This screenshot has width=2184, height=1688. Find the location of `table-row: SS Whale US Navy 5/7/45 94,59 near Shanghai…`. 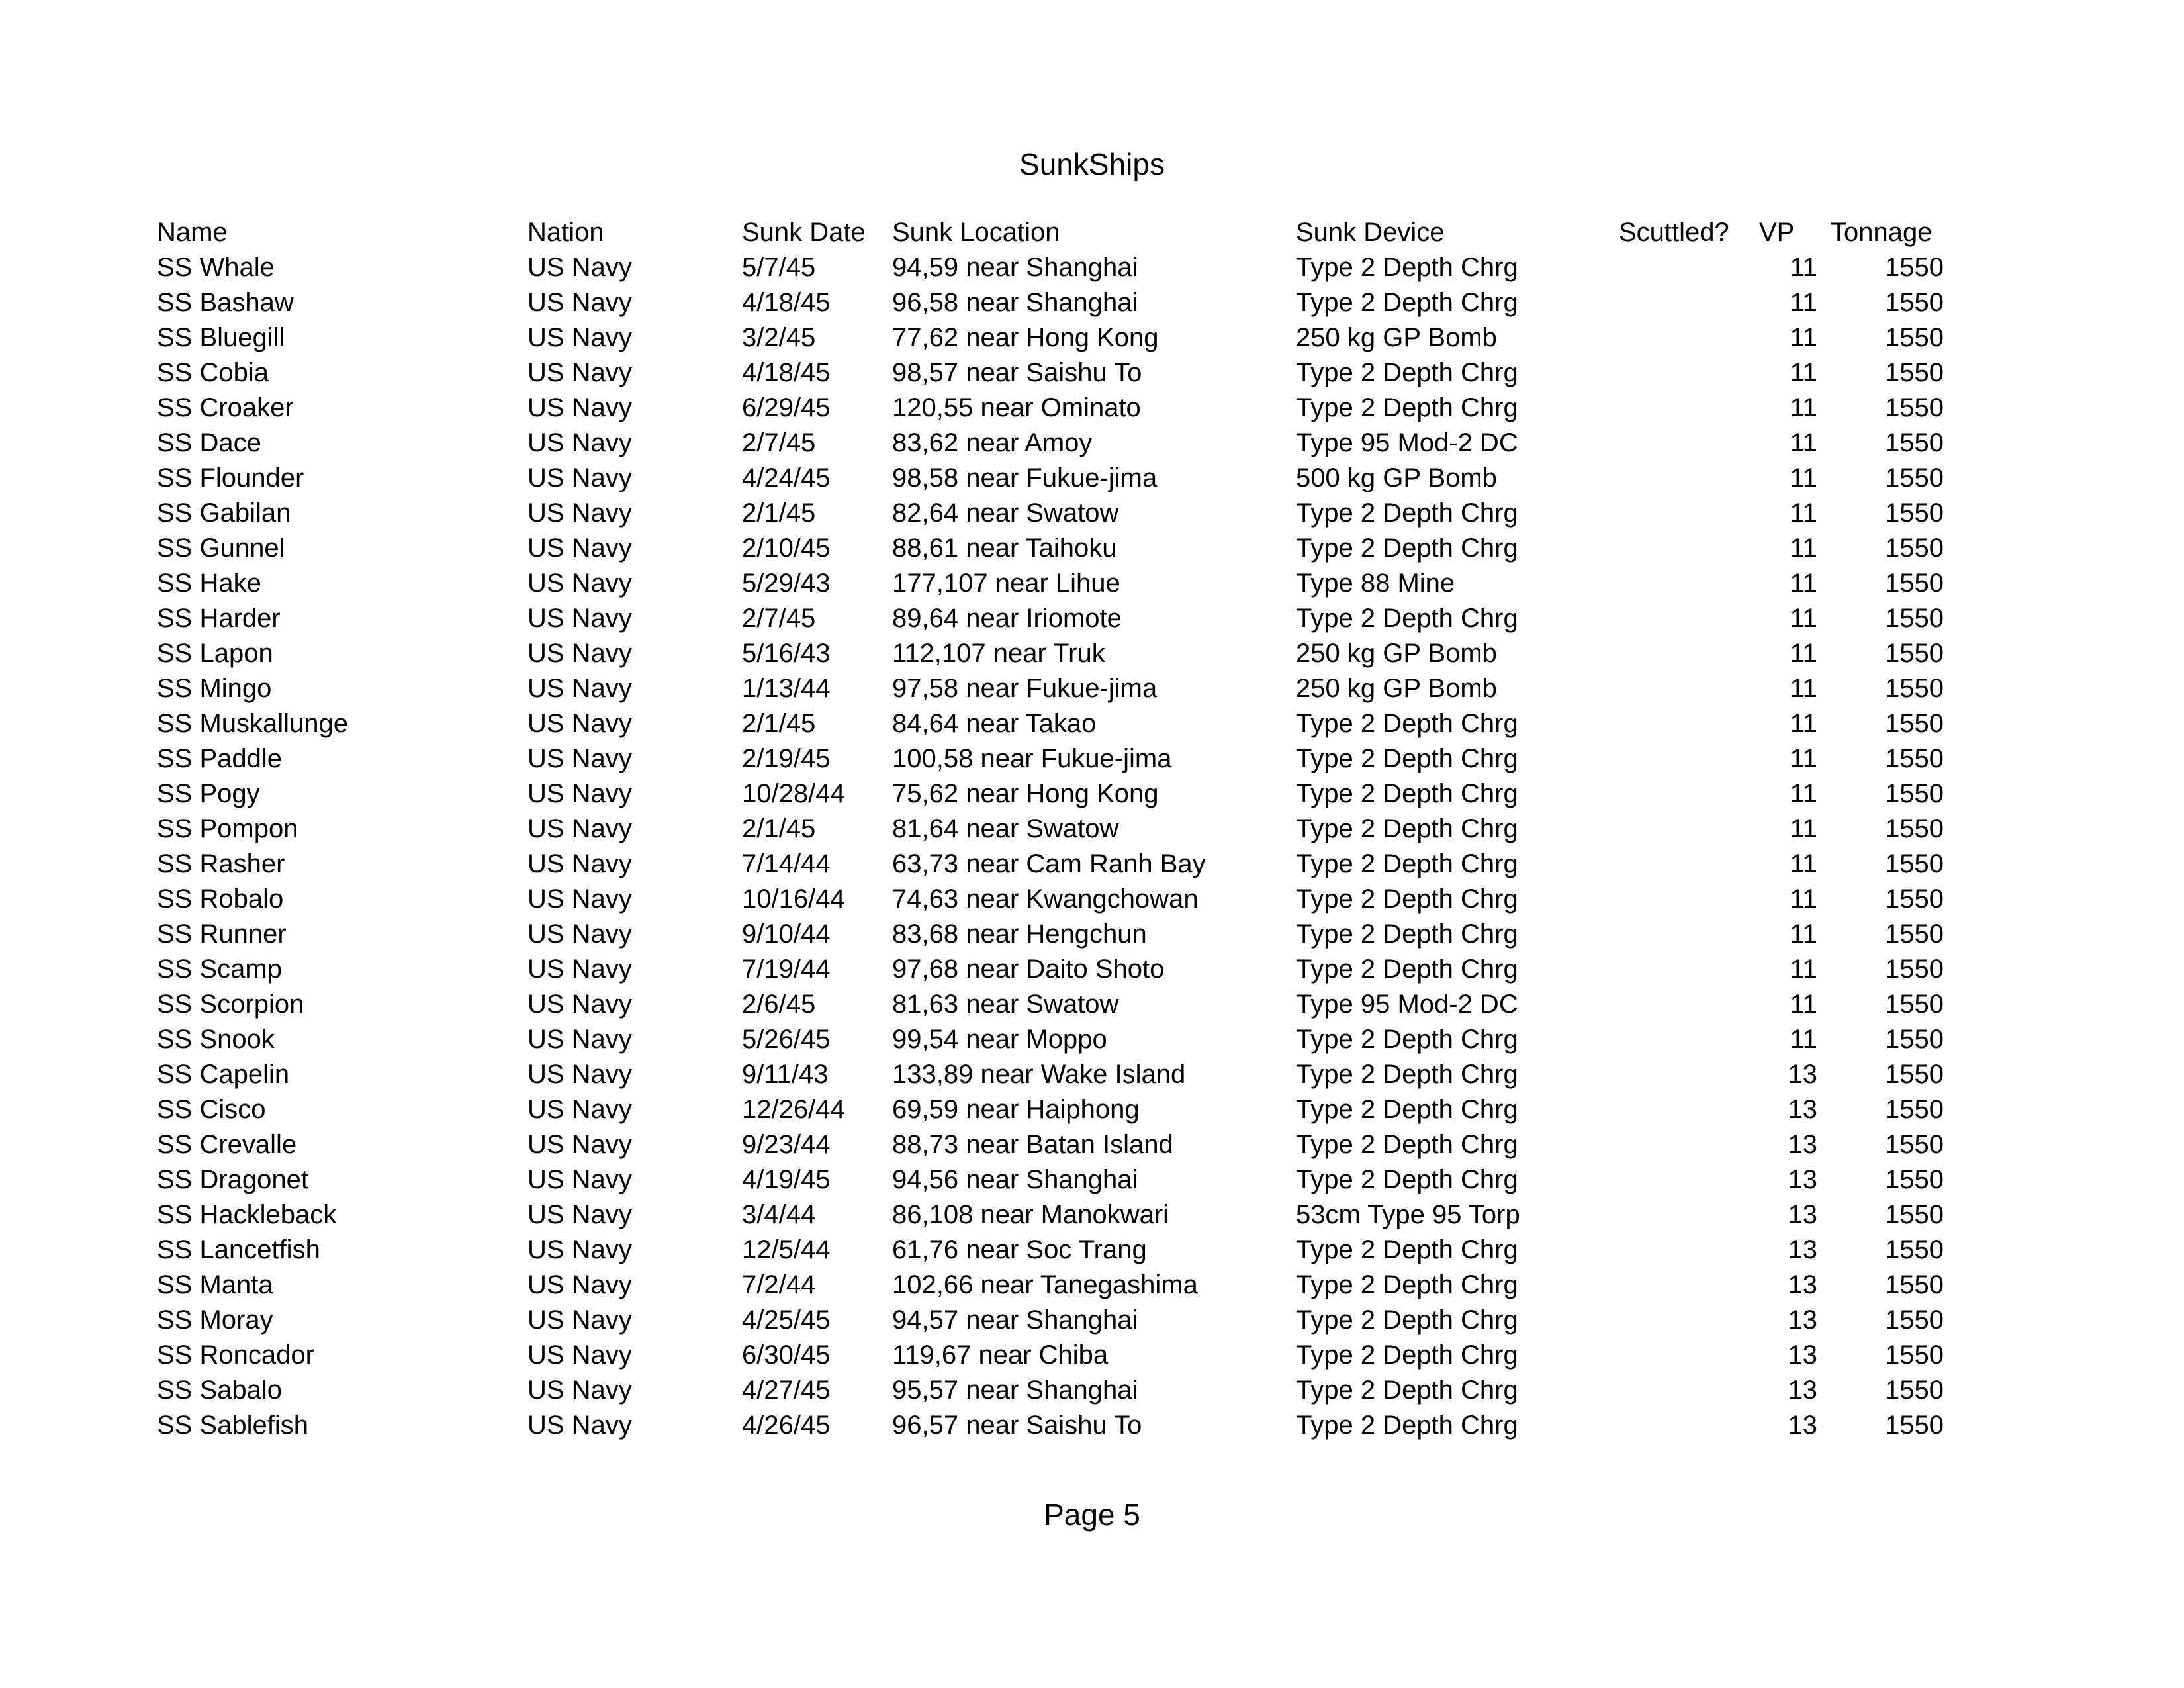

table-row: SS Whale US Navy 5/7/45 94,59 near Shanghai… is located at coordinates (1092, 267).